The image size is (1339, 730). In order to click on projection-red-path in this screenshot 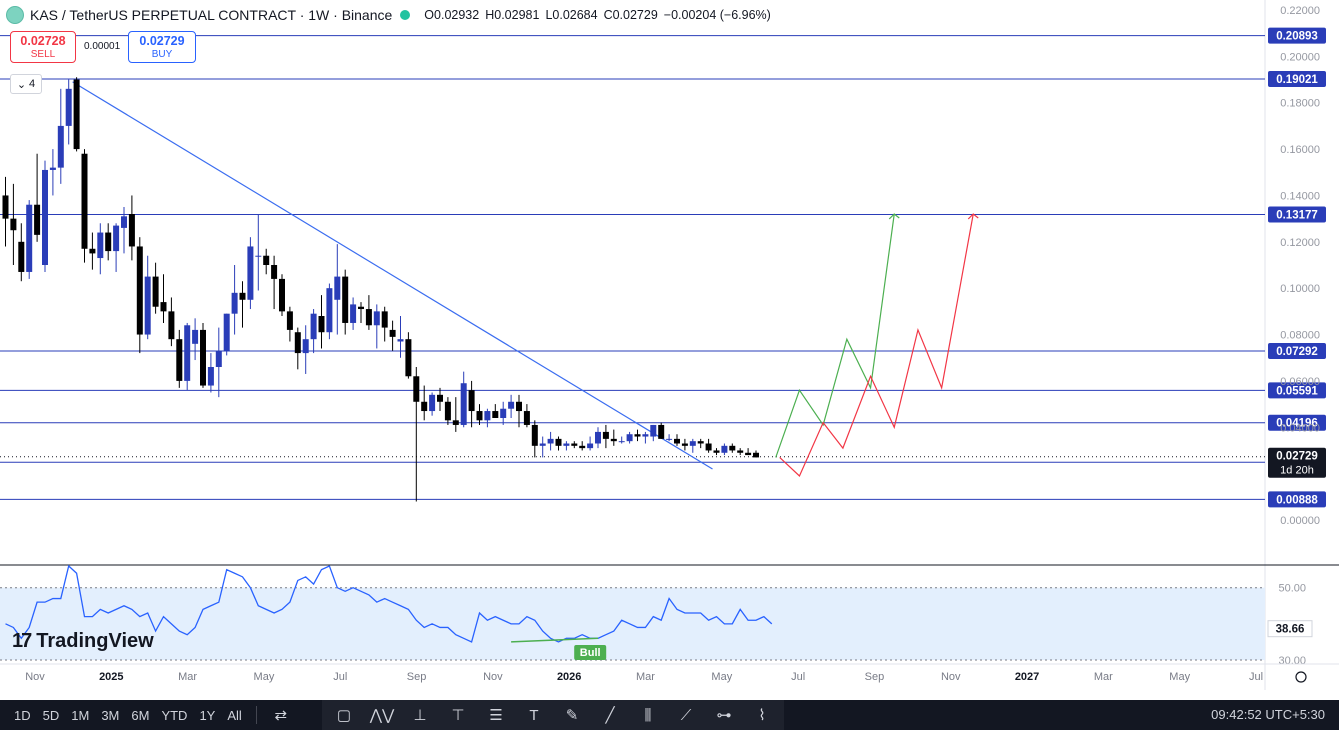, I will do `click(876, 345)`.